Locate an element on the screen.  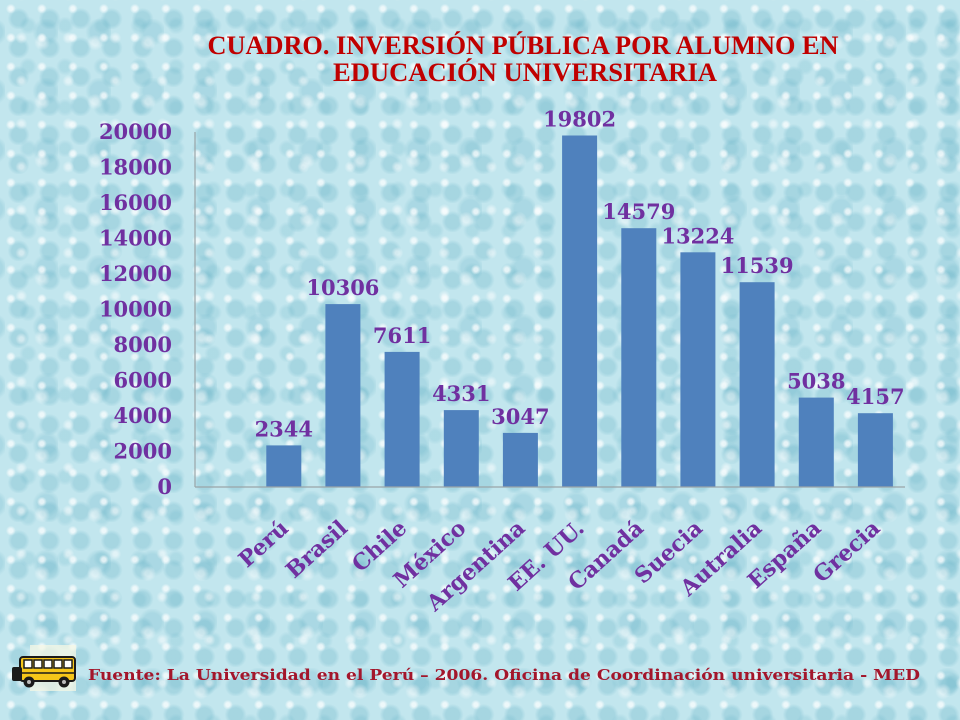
data-label-argentina: 3047 is located at coordinates (520, 416).